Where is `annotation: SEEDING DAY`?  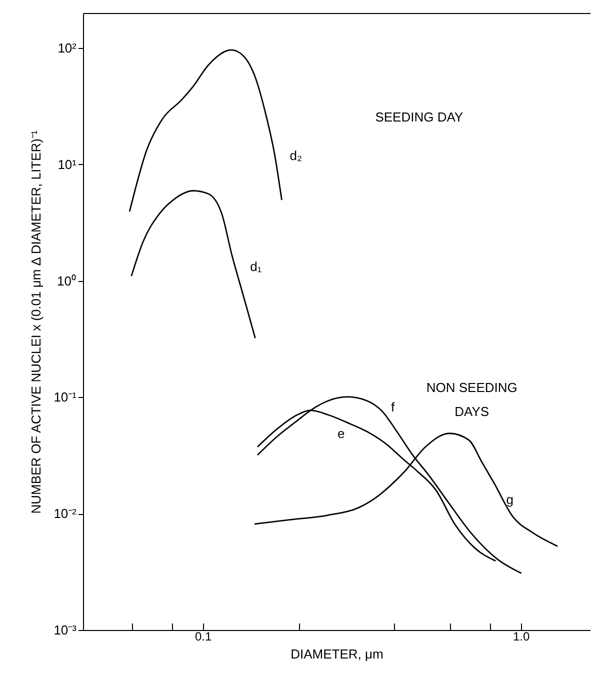
annotation: SEEDING DAY is located at coordinates (419, 116).